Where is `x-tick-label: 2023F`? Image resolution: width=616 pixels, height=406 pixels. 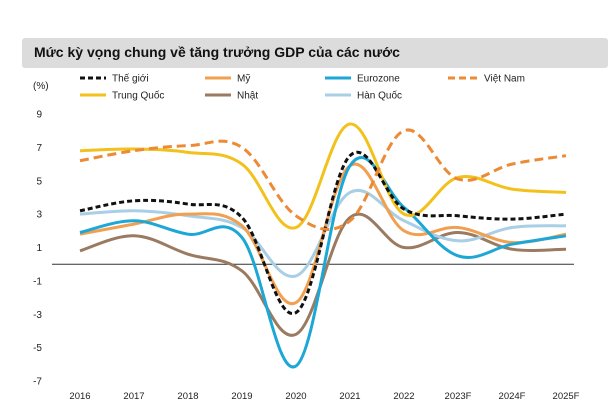
x-tick-label: 2023F is located at coordinates (458, 396).